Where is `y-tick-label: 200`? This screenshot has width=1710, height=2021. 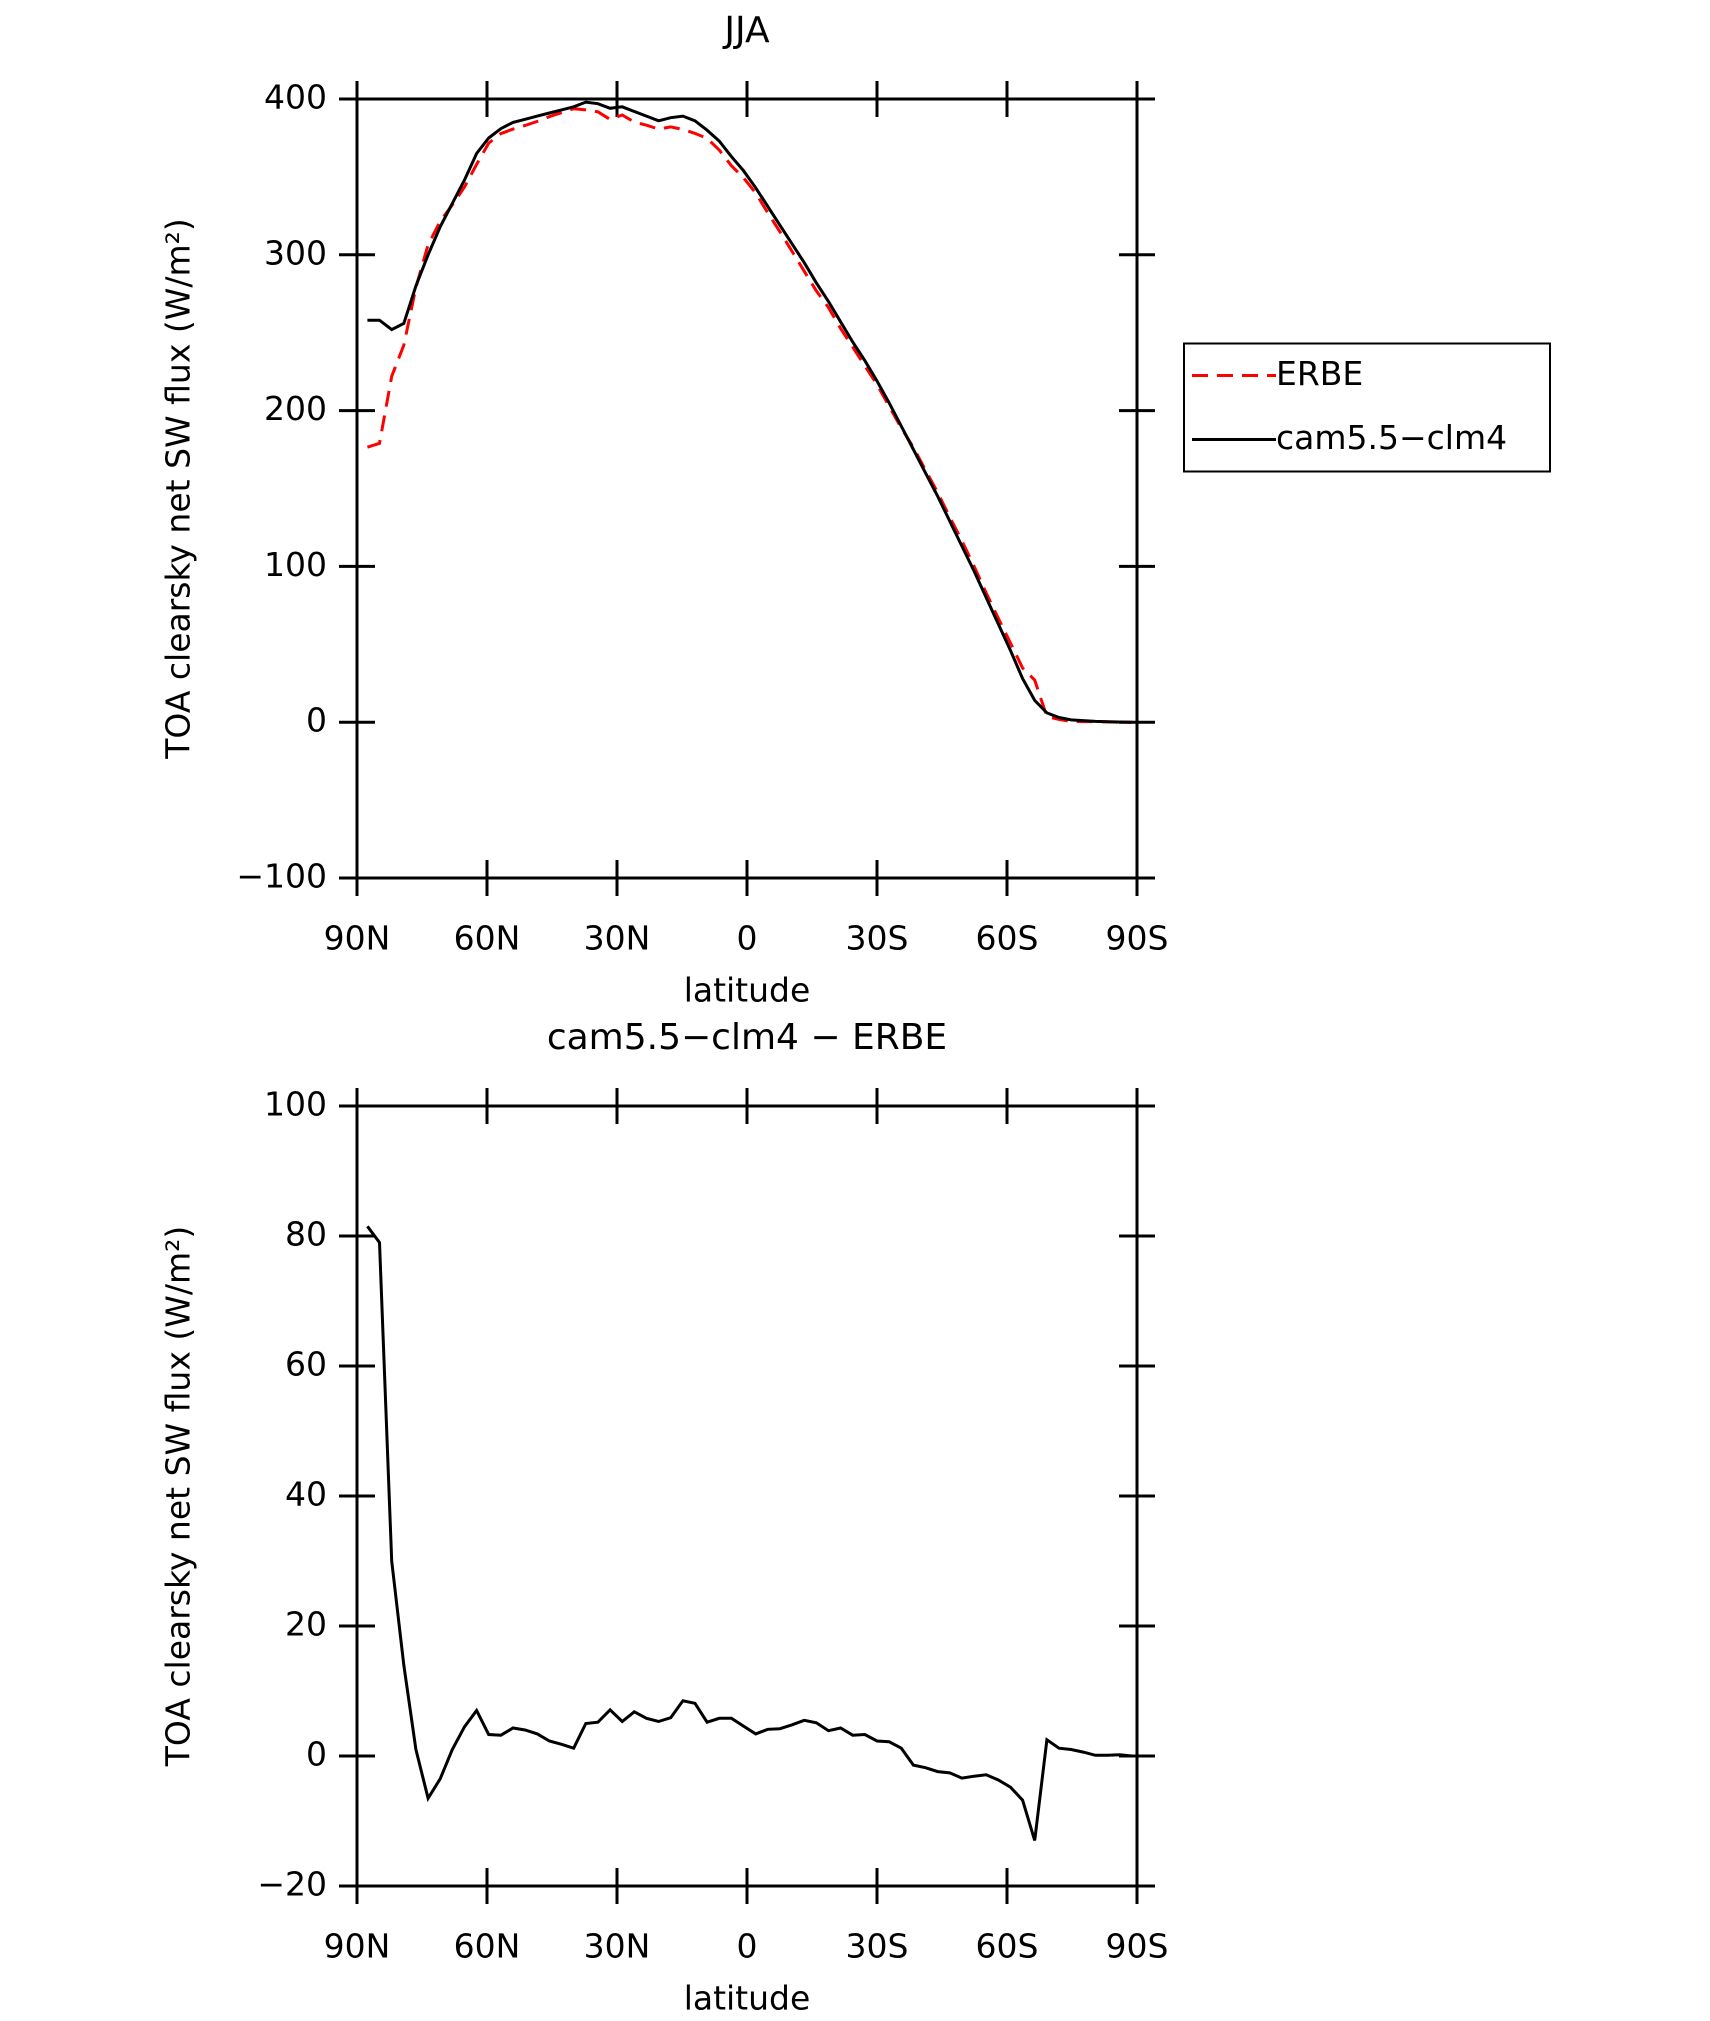 y-tick-label: 200 is located at coordinates (295, 408).